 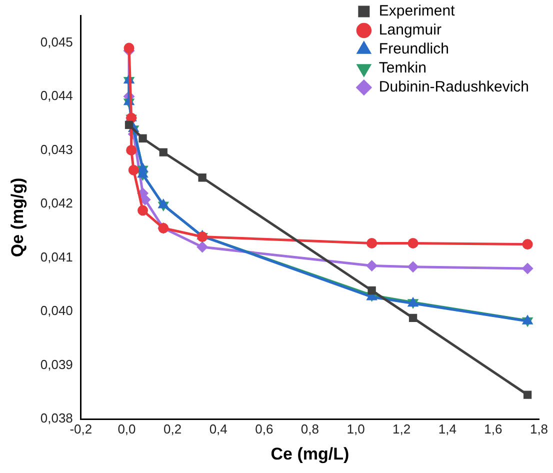 What do you see at coordinates (218, 428) in the screenshot?
I see `x-tick-label: 0,4` at bounding box center [218, 428].